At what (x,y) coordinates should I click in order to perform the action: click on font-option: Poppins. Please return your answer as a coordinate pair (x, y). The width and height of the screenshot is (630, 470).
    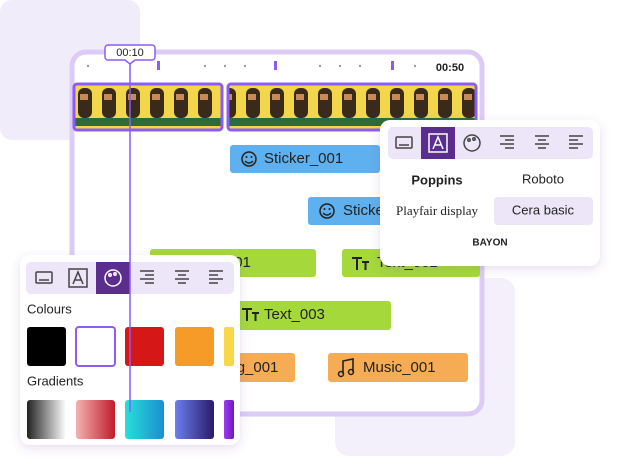
    Looking at the image, I should click on (436, 179).